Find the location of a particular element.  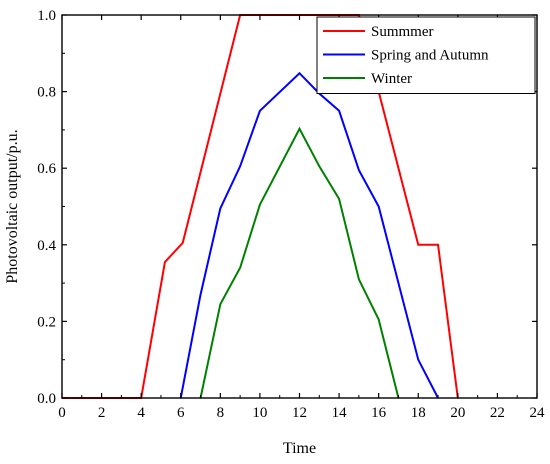

x-tick-label: 12 is located at coordinates (299, 413).